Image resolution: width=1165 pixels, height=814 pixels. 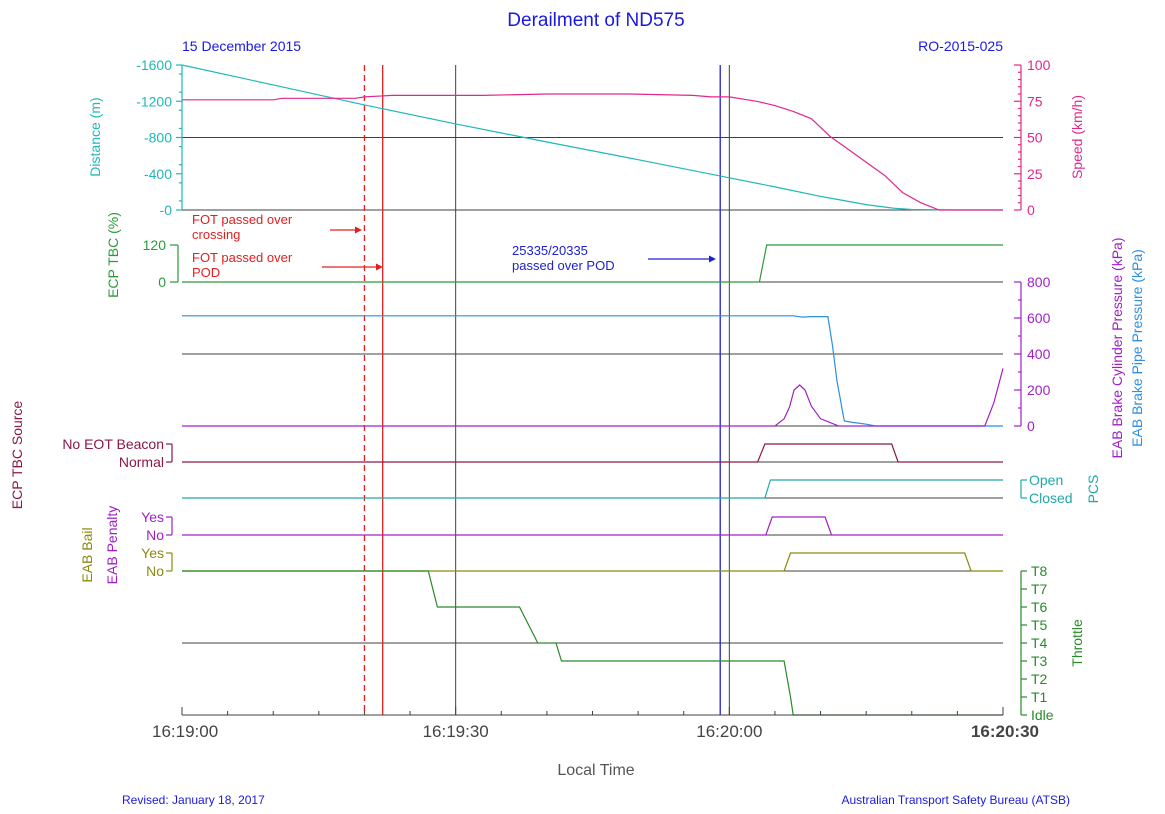 I want to click on pressure-tick-label: 200, so click(x=1039, y=390).